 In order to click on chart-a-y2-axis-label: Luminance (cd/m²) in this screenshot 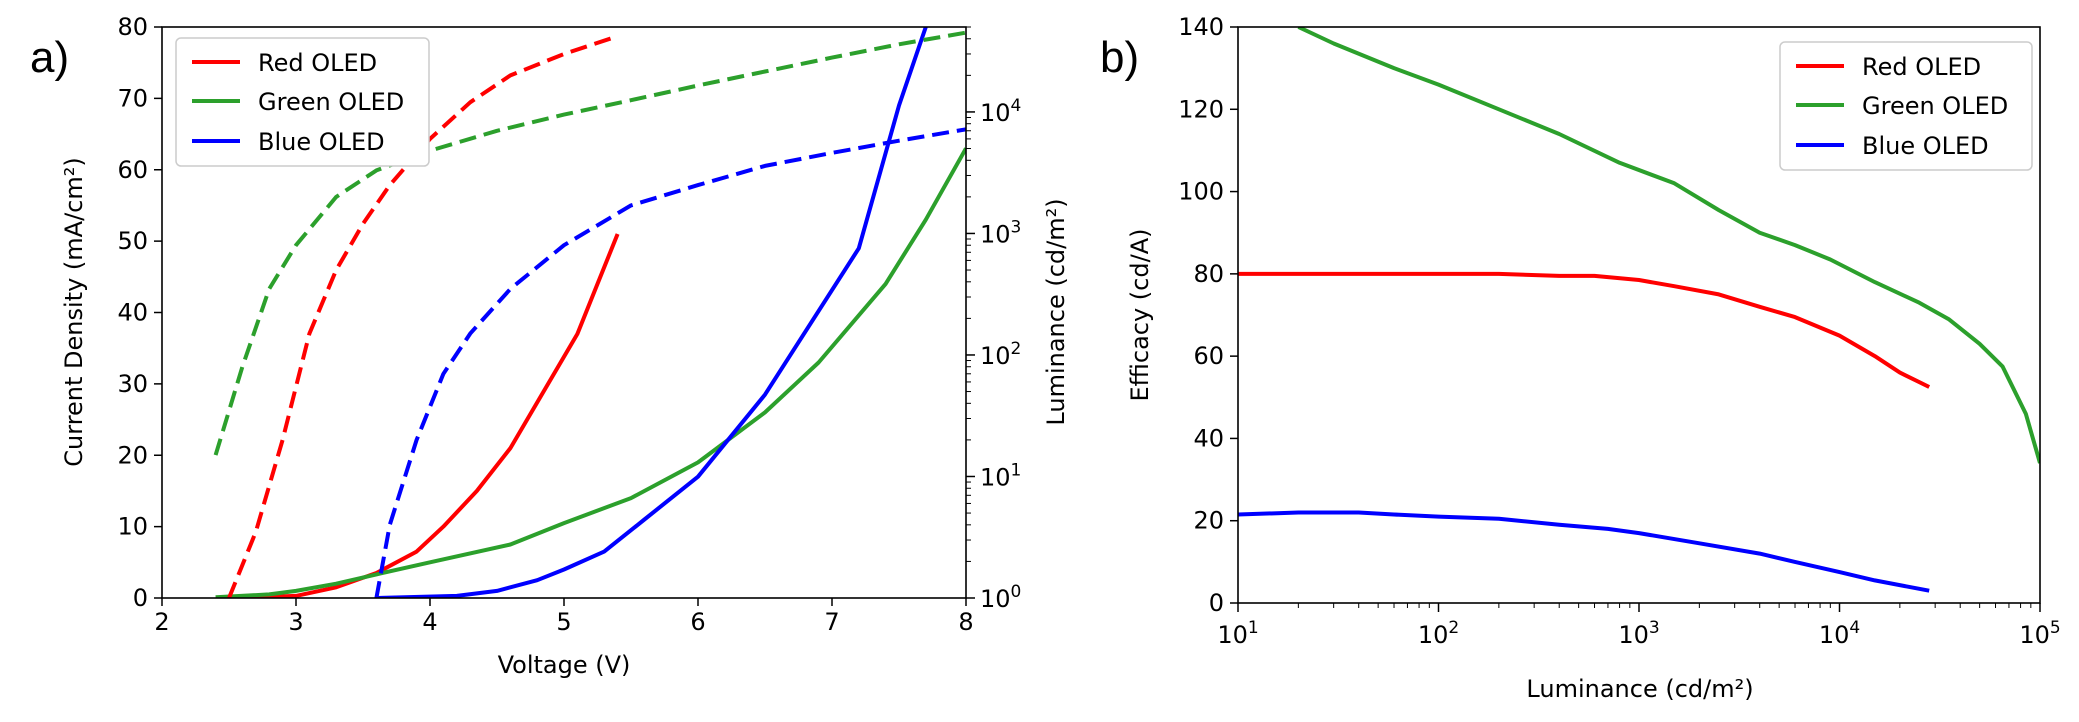, I will do `click(1056, 311)`.